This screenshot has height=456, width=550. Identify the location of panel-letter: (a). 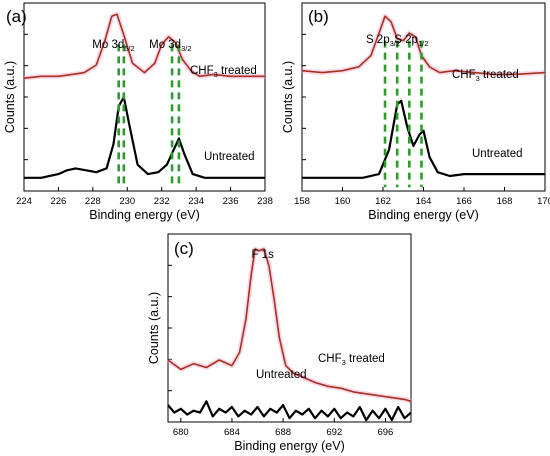
(16, 16).